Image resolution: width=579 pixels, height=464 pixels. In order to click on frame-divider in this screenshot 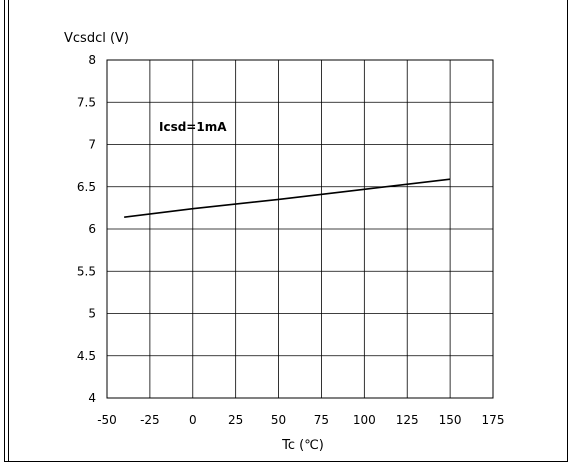, I will do `click(8, 231)`.